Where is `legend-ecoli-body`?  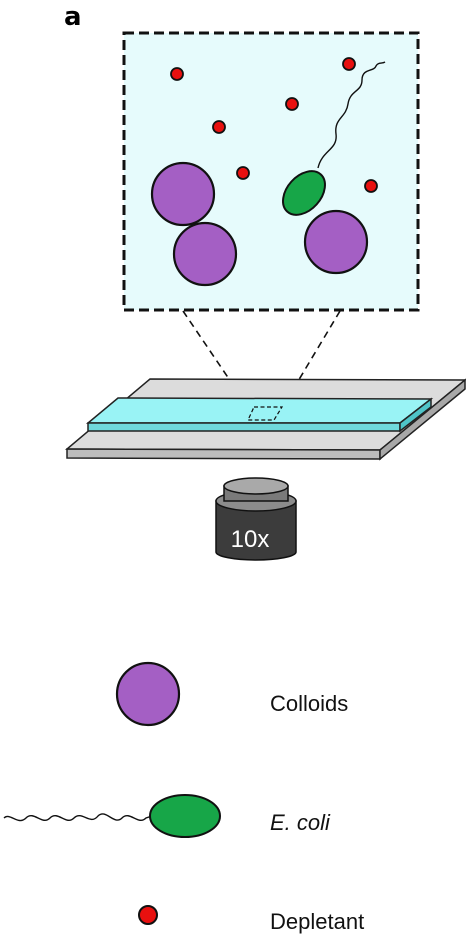 legend-ecoli-body is located at coordinates (185, 816).